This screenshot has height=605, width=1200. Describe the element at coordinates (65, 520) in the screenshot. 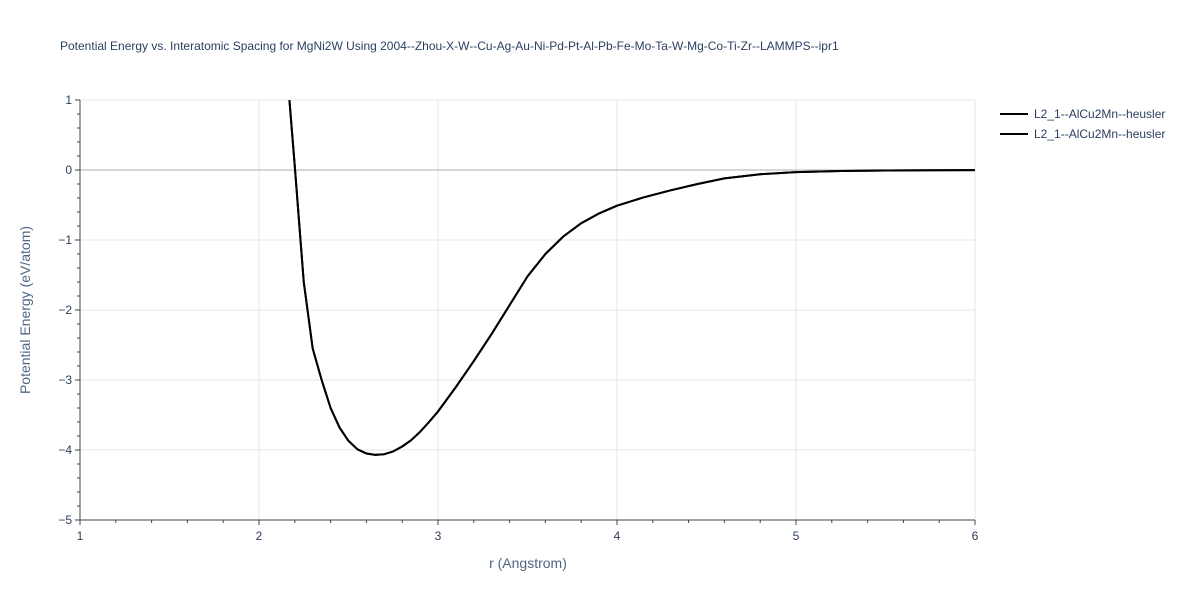

I see `y-tick-label: −5` at that location.